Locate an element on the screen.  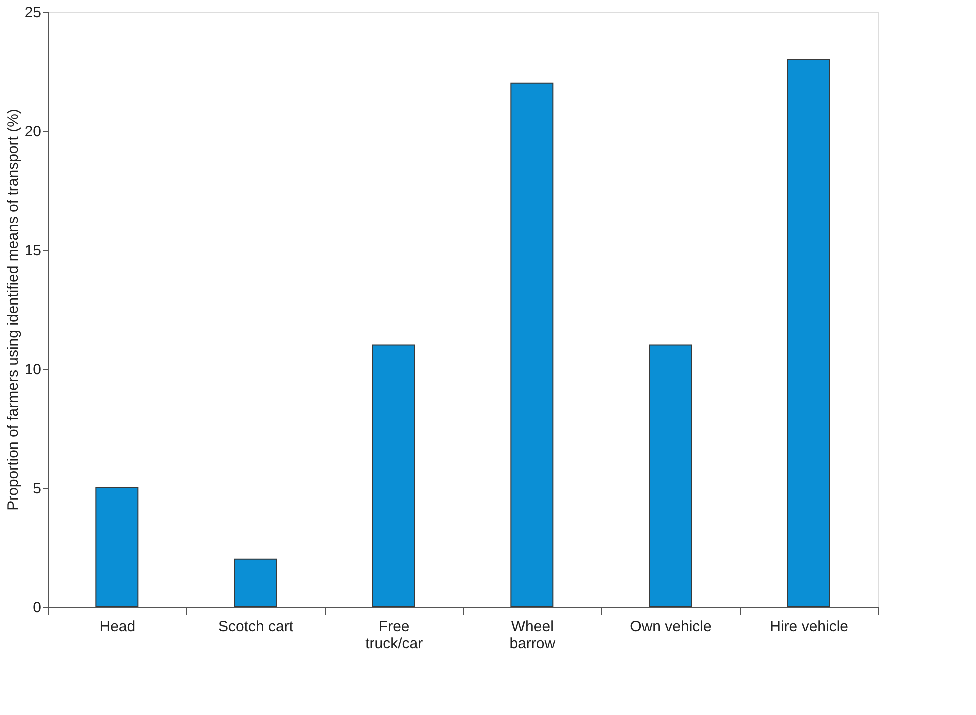
x-tick-label: Own vehicle is located at coordinates (671, 627).